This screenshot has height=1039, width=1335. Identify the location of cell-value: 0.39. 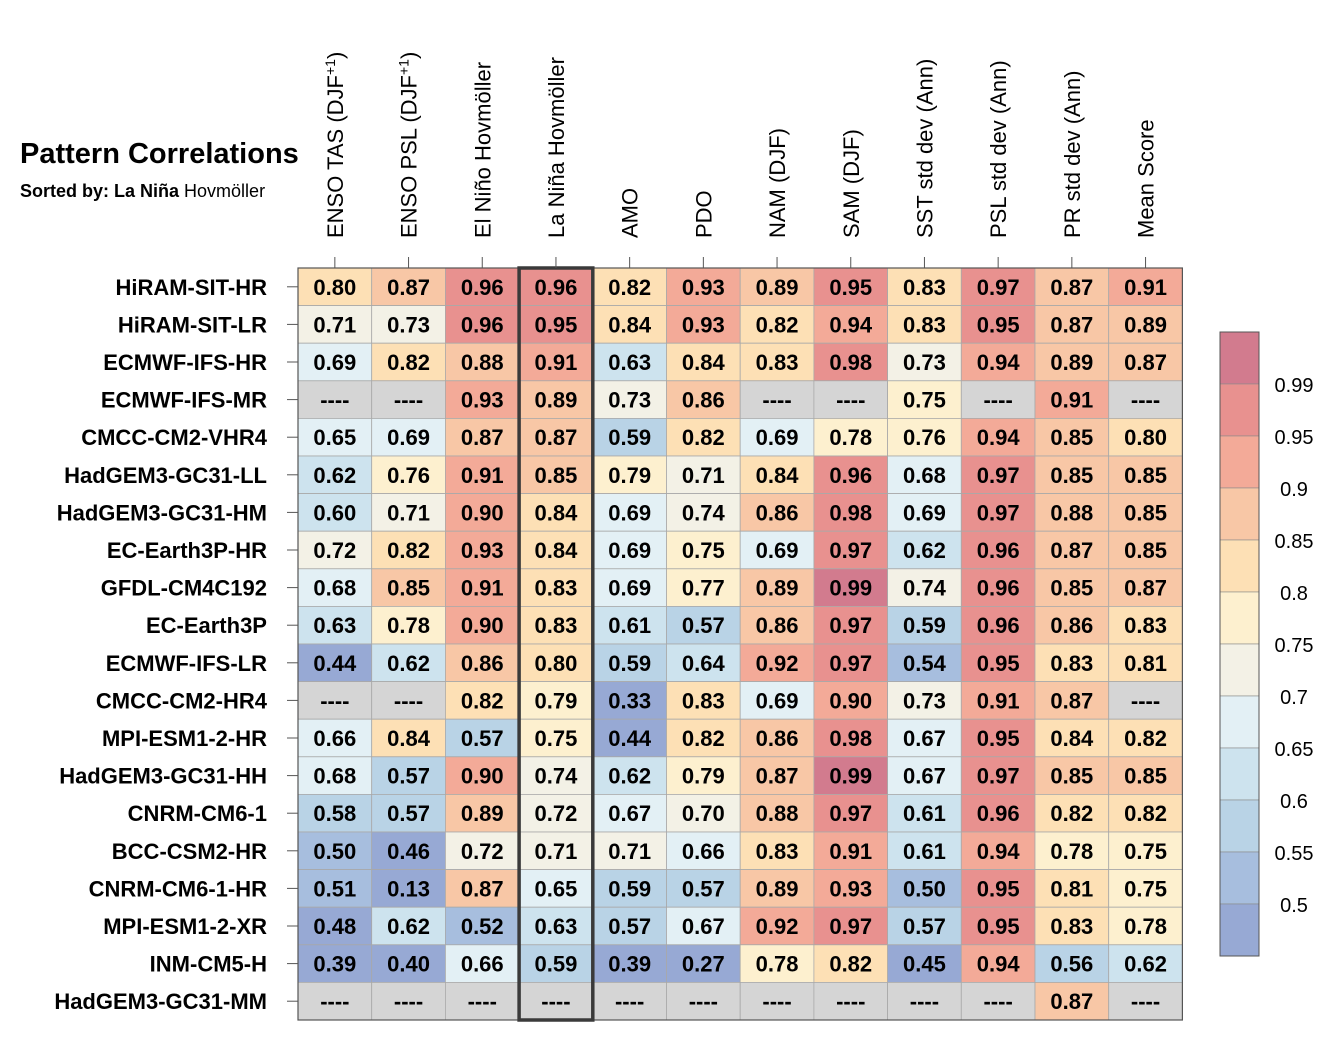
(334, 964).